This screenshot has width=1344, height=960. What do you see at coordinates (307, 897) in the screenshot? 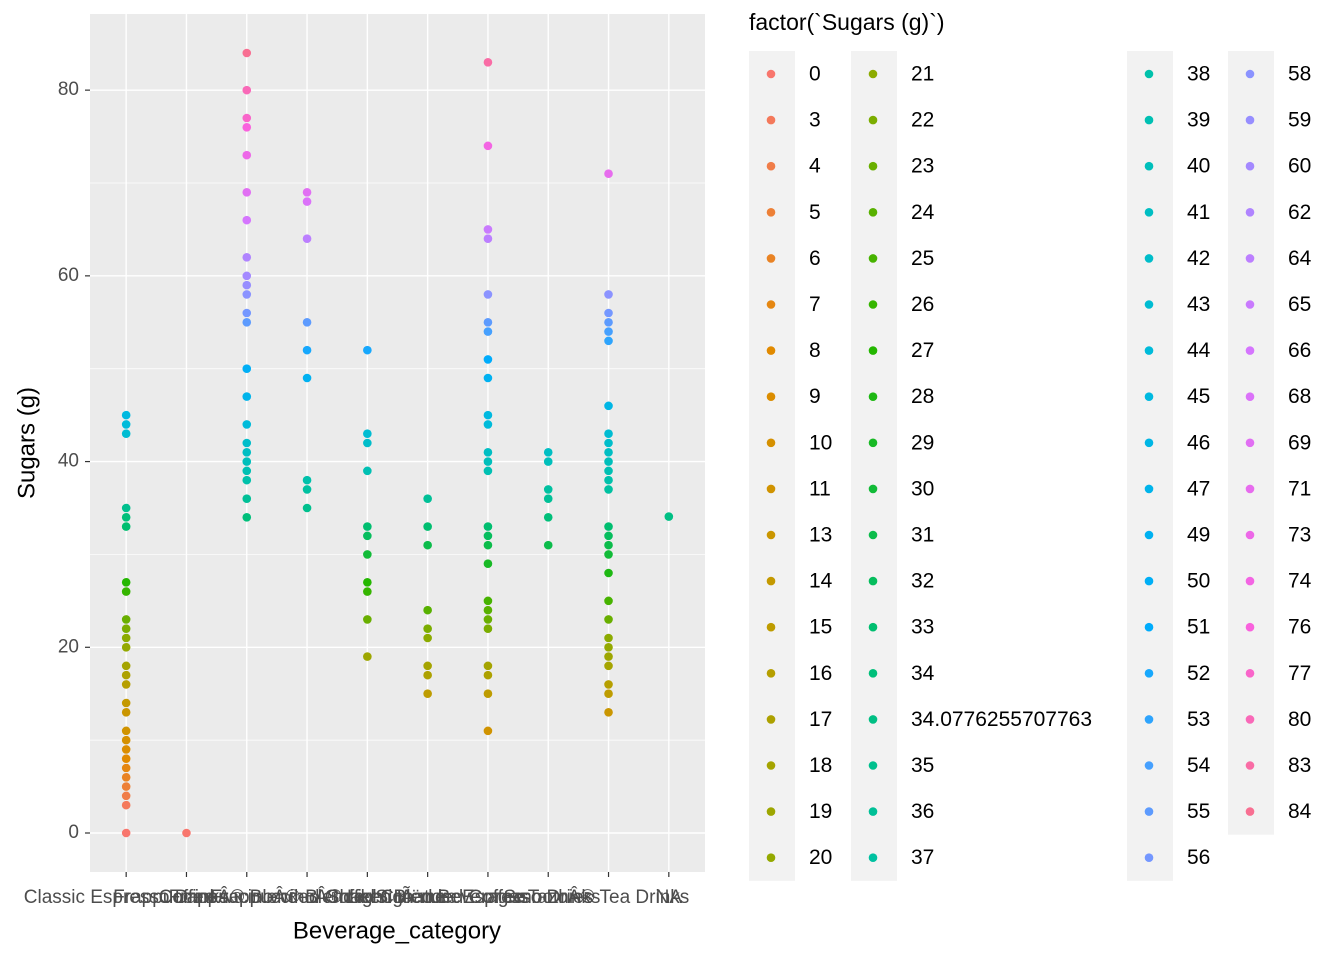
I see `x-tick-label: FrappuccinoÂ® Blended CrÃ¨me` at bounding box center [307, 897].